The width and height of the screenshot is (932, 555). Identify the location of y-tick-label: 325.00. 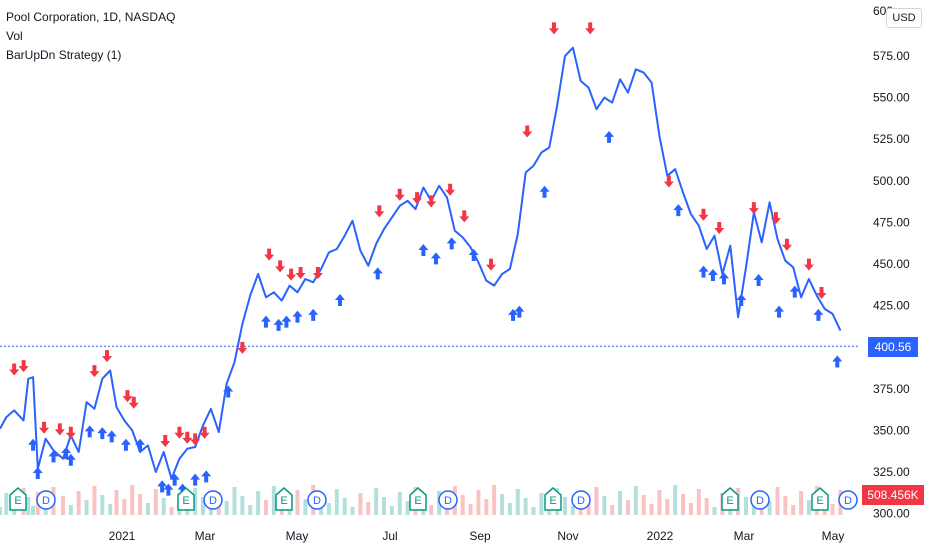
(891, 472).